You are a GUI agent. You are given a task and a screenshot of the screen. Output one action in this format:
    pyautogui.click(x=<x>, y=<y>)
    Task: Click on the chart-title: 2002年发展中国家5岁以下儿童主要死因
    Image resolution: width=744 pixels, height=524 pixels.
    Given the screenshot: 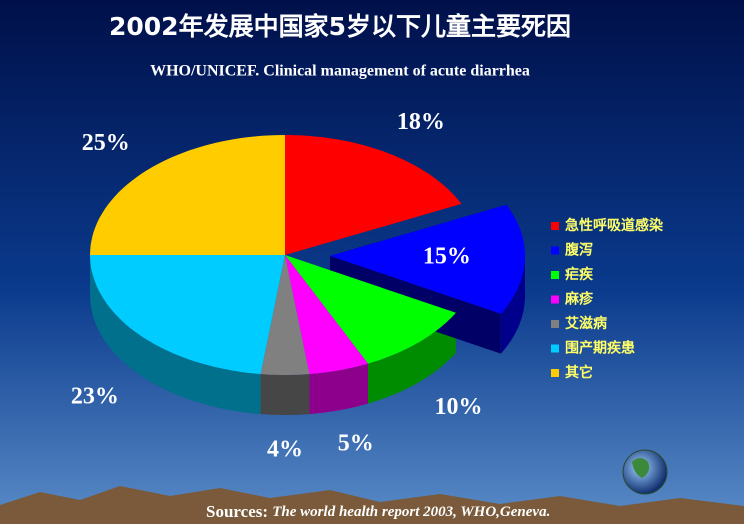 What is the action you would take?
    pyautogui.click(x=340, y=26)
    